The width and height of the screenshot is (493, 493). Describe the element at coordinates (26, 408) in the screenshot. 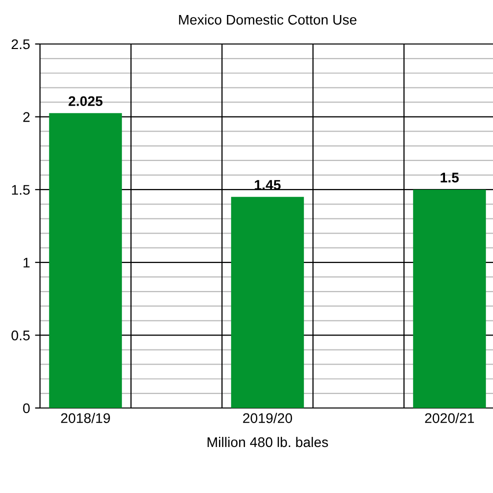

I see `y-tick-label: 0` at that location.